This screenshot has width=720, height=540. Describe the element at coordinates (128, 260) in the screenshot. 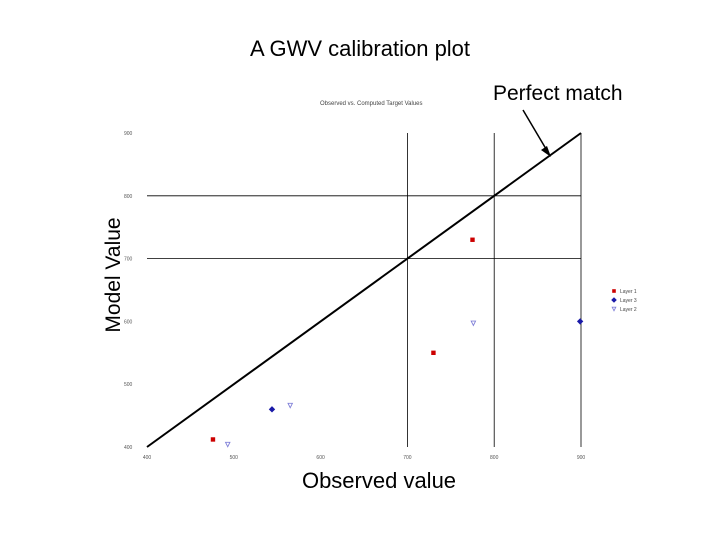

I see `y-tick-label: 700` at that location.